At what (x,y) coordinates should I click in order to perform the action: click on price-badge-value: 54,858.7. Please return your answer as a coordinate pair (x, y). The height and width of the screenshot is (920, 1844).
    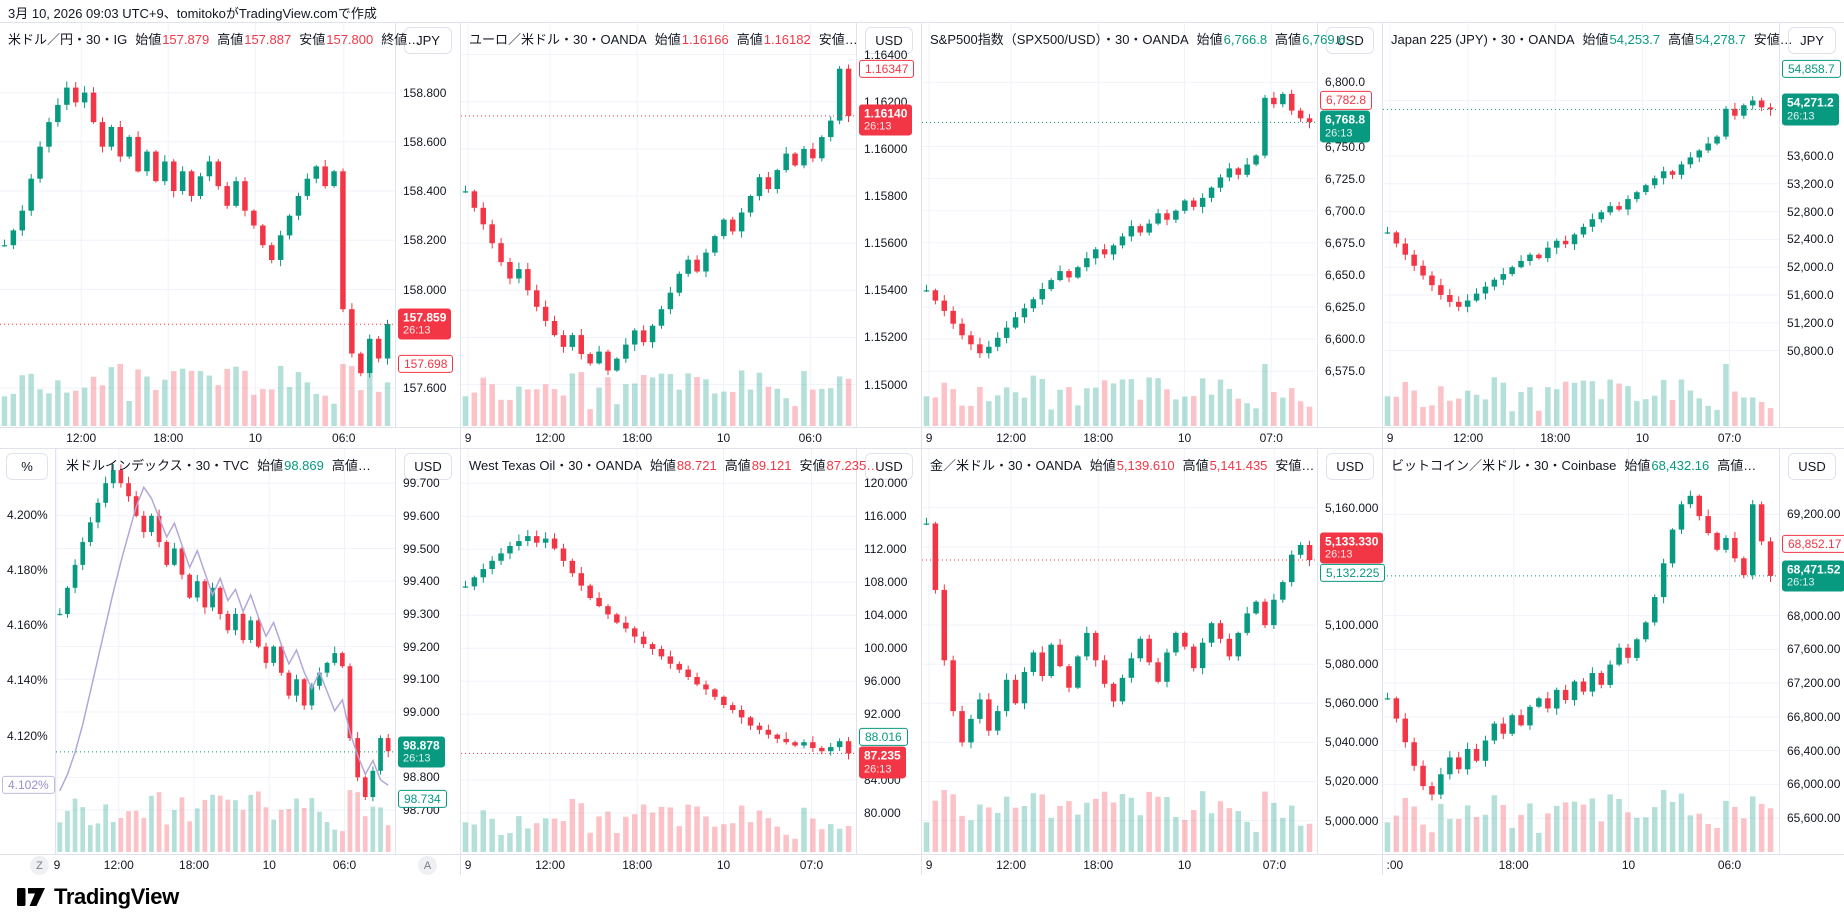
    Looking at the image, I should click on (1811, 68).